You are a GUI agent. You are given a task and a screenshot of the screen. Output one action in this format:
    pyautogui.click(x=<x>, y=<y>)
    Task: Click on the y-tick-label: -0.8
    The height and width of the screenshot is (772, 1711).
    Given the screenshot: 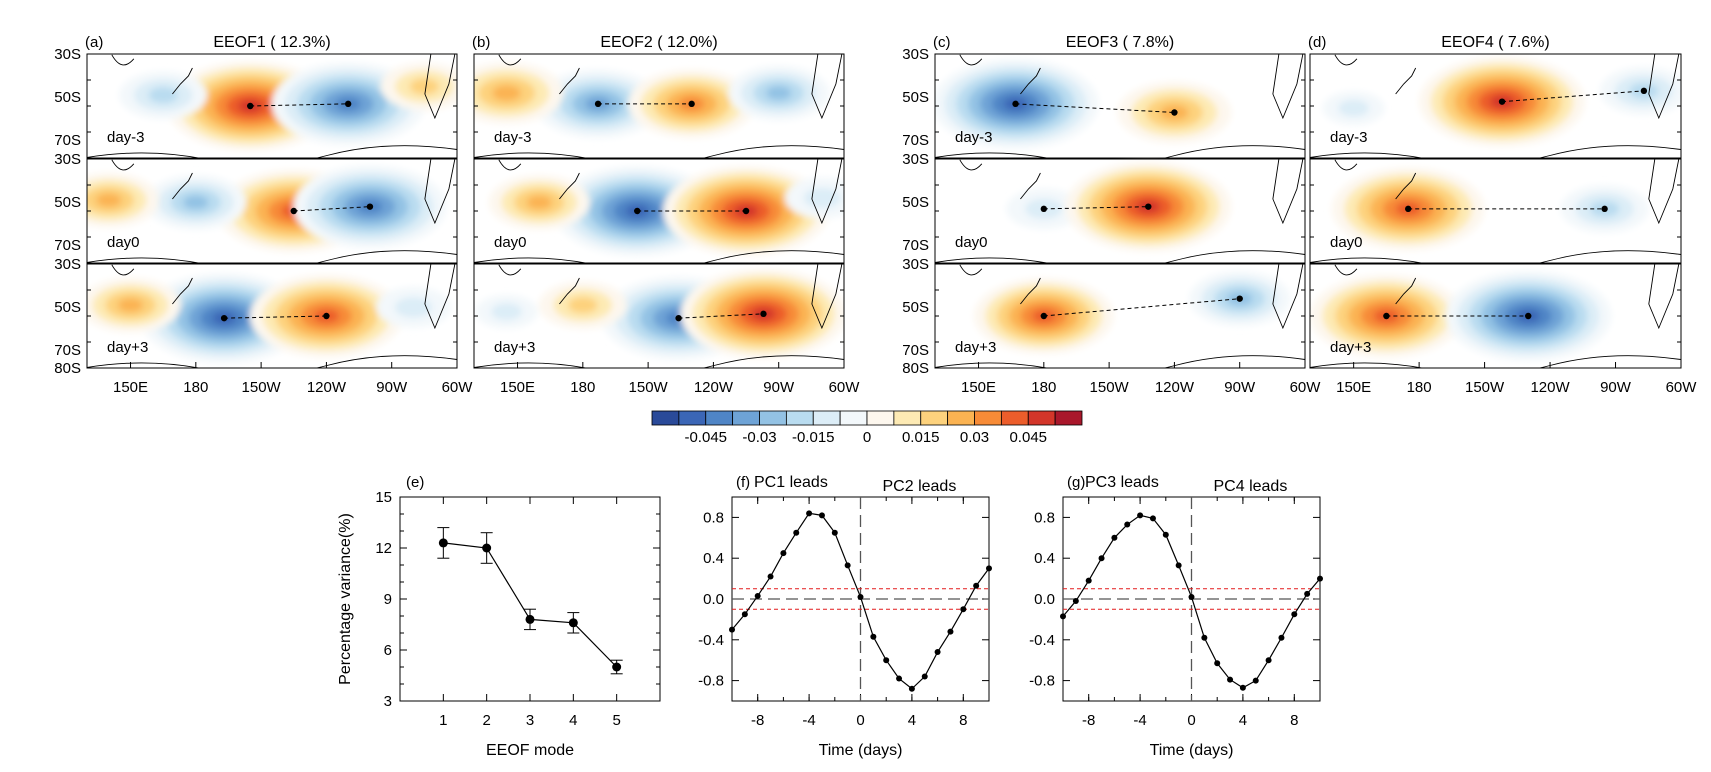 What is the action you would take?
    pyautogui.click(x=711, y=681)
    